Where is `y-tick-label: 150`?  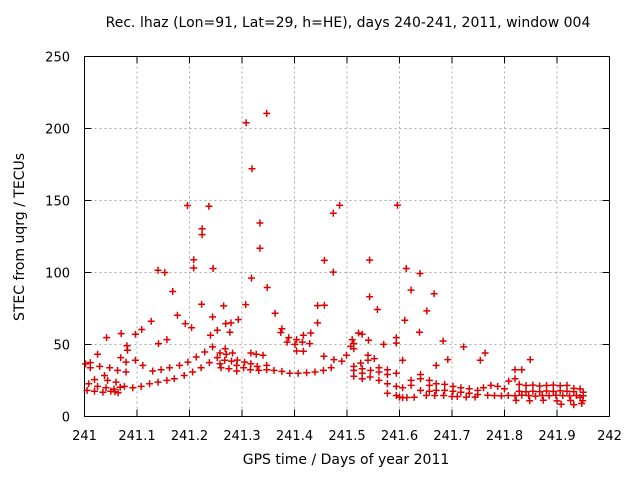 y-tick-label: 150 is located at coordinates (57, 202).